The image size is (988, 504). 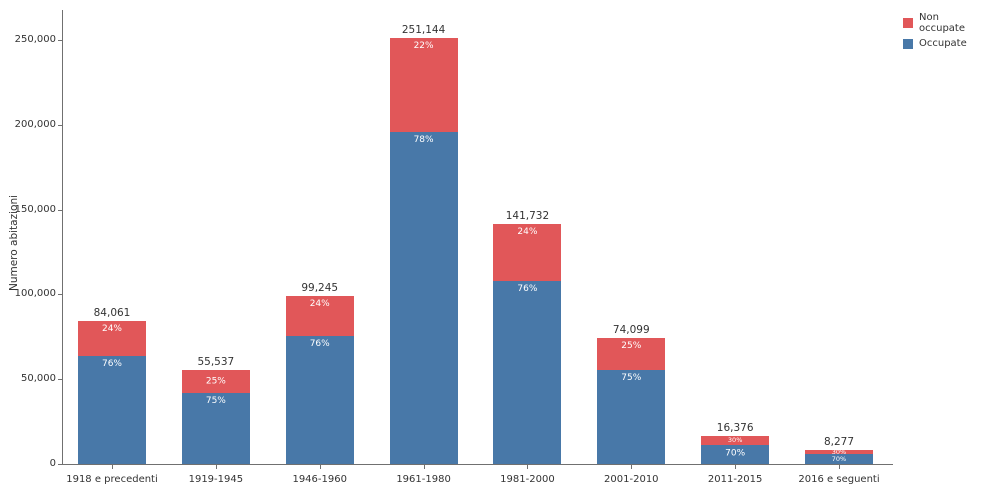 What do you see at coordinates (423, 85) in the screenshot?
I see `bar-segment-non-occupate: 22%` at bounding box center [423, 85].